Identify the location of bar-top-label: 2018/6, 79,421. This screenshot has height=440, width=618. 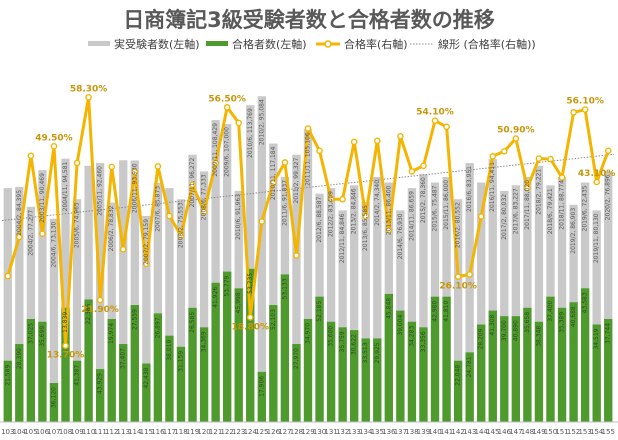
(550, 211).